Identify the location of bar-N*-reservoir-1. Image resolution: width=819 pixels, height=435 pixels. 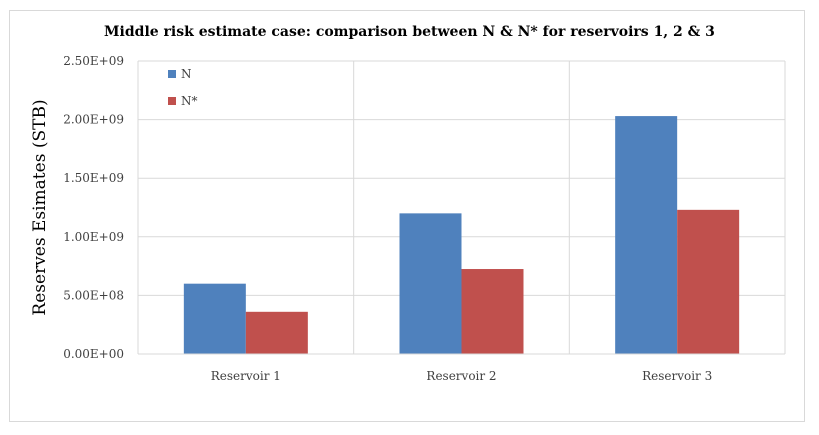
(276, 332).